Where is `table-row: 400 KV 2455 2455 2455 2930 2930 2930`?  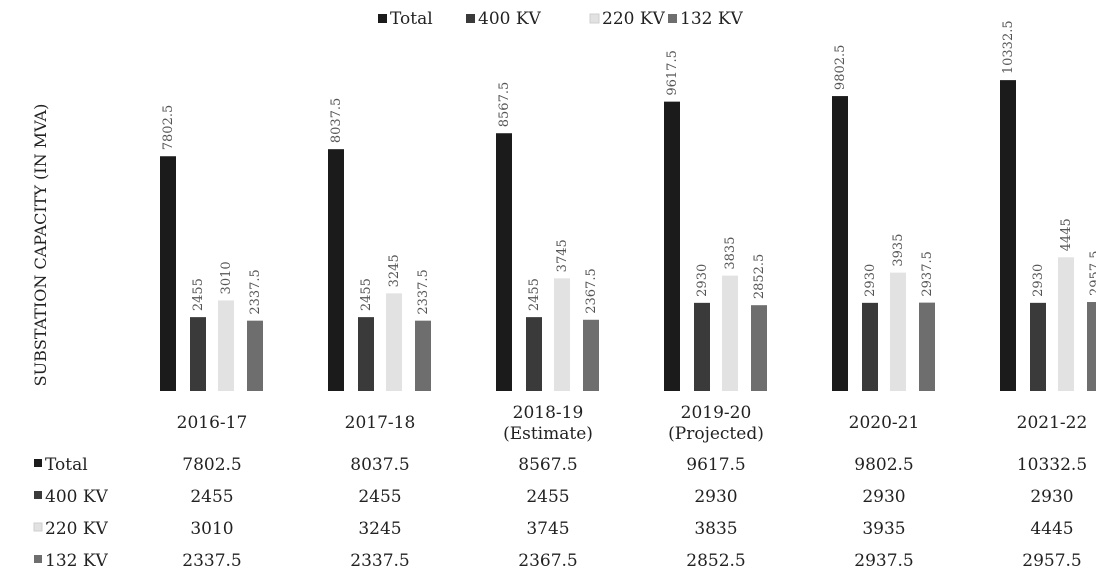 table-row: 400 KV 2455 2455 2455 2930 2930 2930 is located at coordinates (554, 497).